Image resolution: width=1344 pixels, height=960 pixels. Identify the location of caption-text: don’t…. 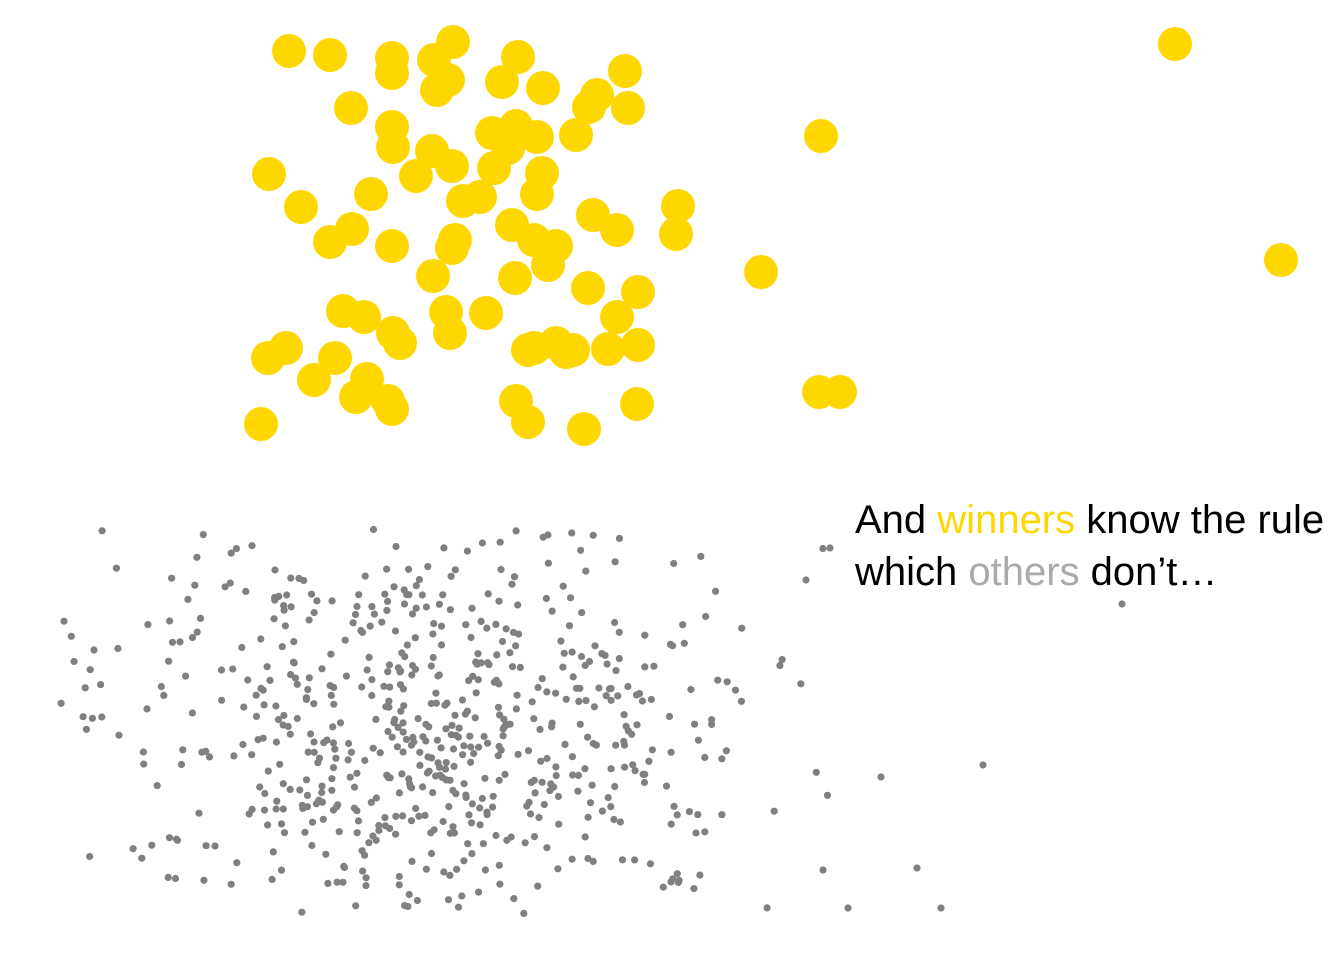
(1148, 572).